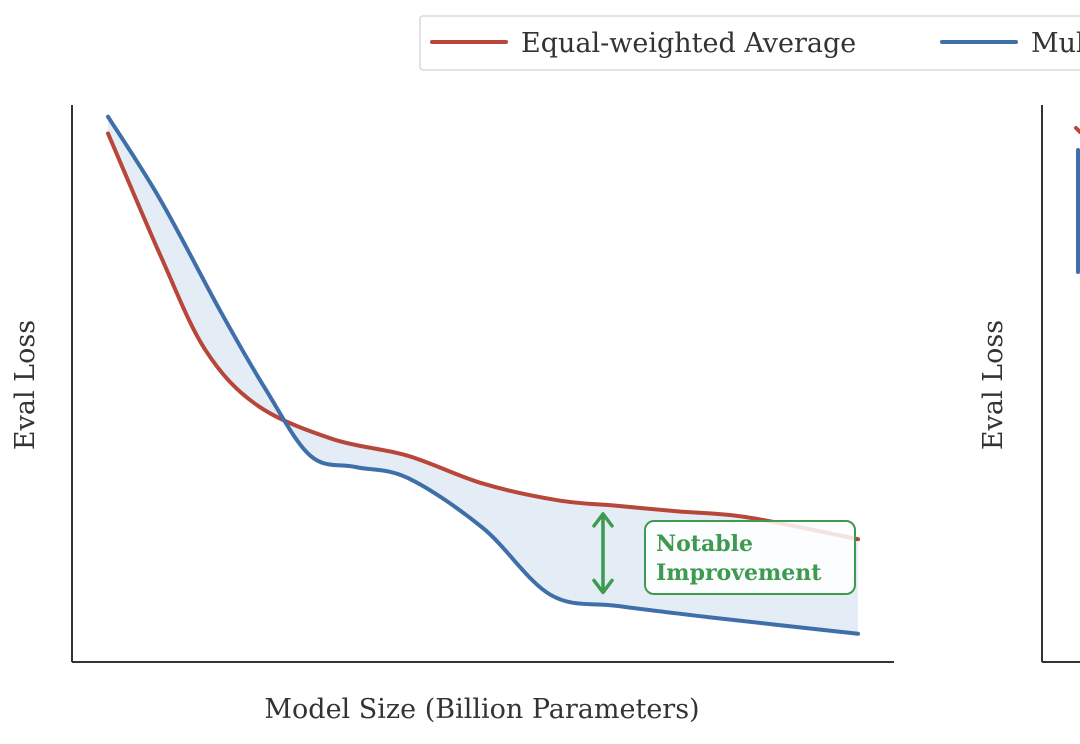 The image size is (1080, 744). I want to click on legend-frame, so click(749, 43).